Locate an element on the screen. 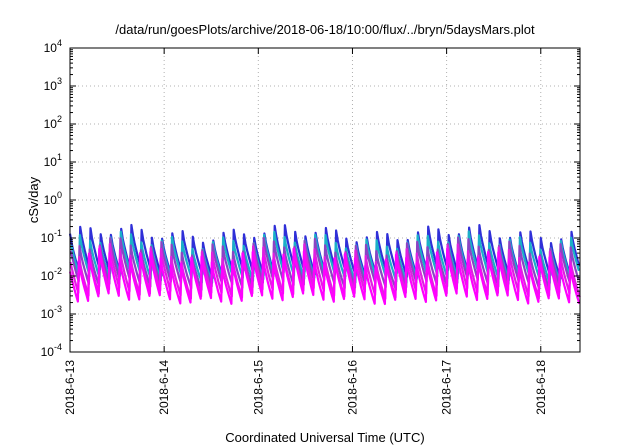 The width and height of the screenshot is (640, 448). x-tick-label: 2018-6-14 is located at coordinates (164, 387).